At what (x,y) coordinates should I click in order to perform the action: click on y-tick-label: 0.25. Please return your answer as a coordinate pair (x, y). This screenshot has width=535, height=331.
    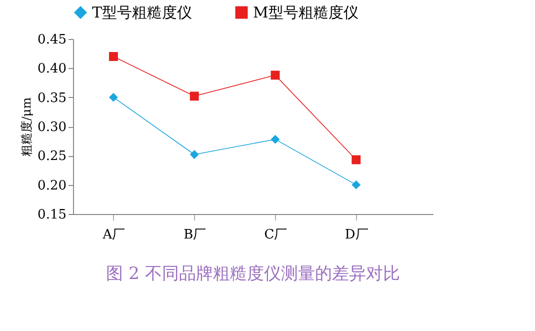
    Looking at the image, I should click on (52, 156).